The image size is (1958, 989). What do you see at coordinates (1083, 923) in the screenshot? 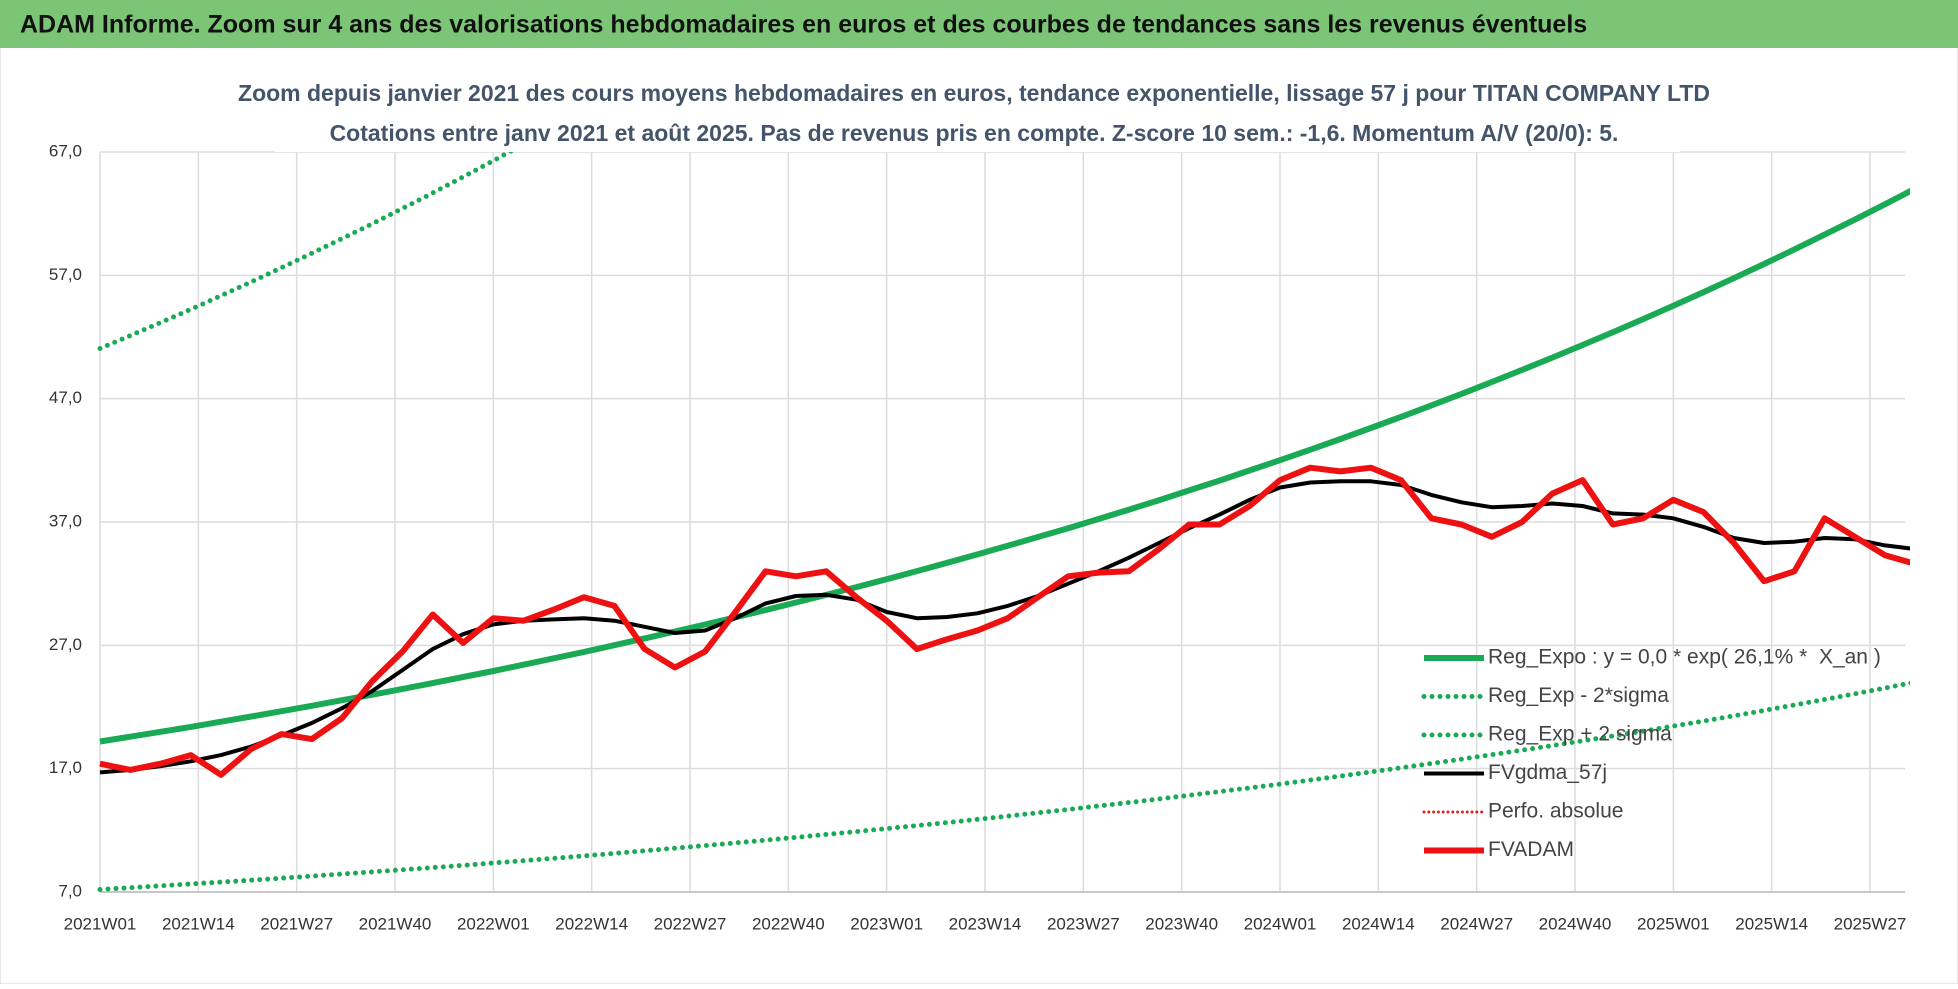
I see `x-tick-label: 2023W27` at bounding box center [1083, 923].